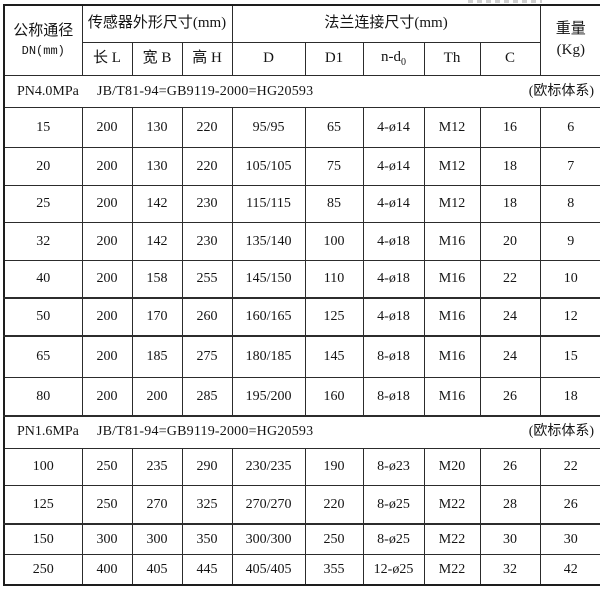 Image resolution: width=600 pixels, height=590 pixels. I want to click on spec-row: 25 200 142 230 115/115 85 4-ø14 M12 18 8, so click(301, 204).